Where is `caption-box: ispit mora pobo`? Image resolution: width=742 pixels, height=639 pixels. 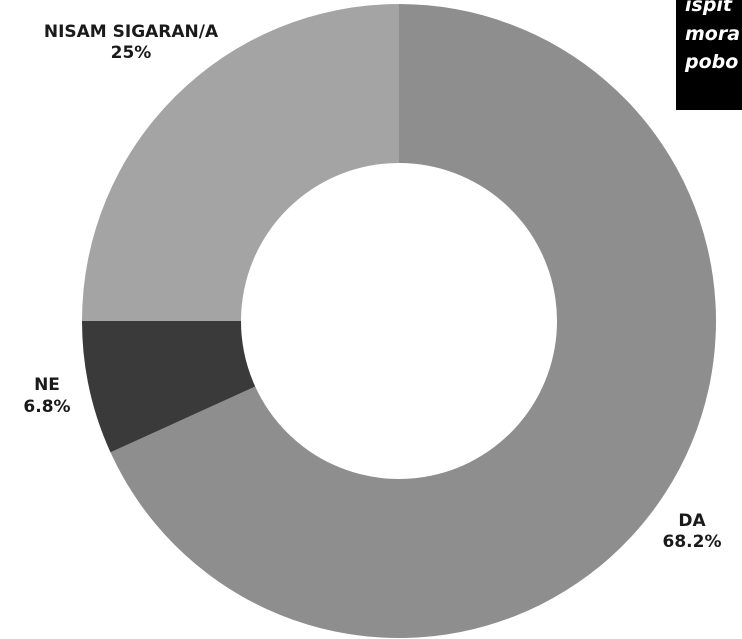 caption-box: ispit mora pobo is located at coordinates (709, 55).